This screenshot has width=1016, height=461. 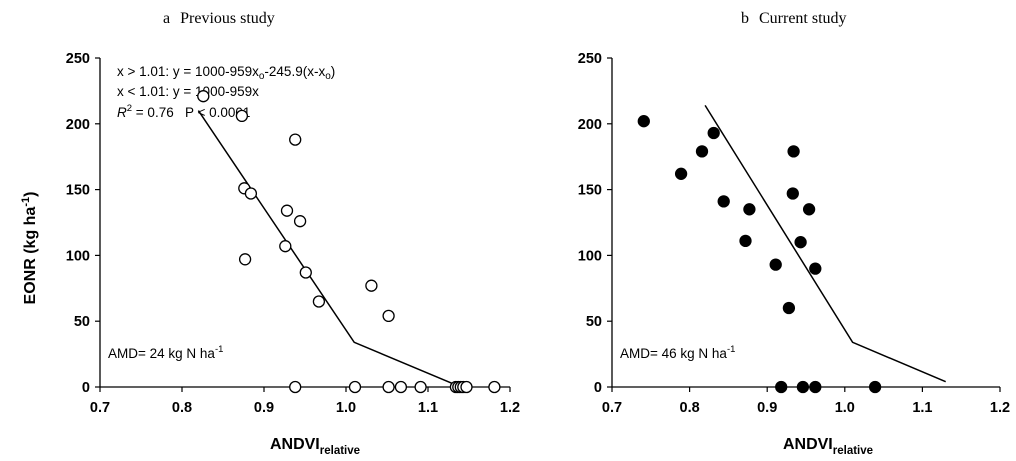 What do you see at coordinates (590, 256) in the screenshot?
I see `panel-b-y-tick-label: 100` at bounding box center [590, 256].